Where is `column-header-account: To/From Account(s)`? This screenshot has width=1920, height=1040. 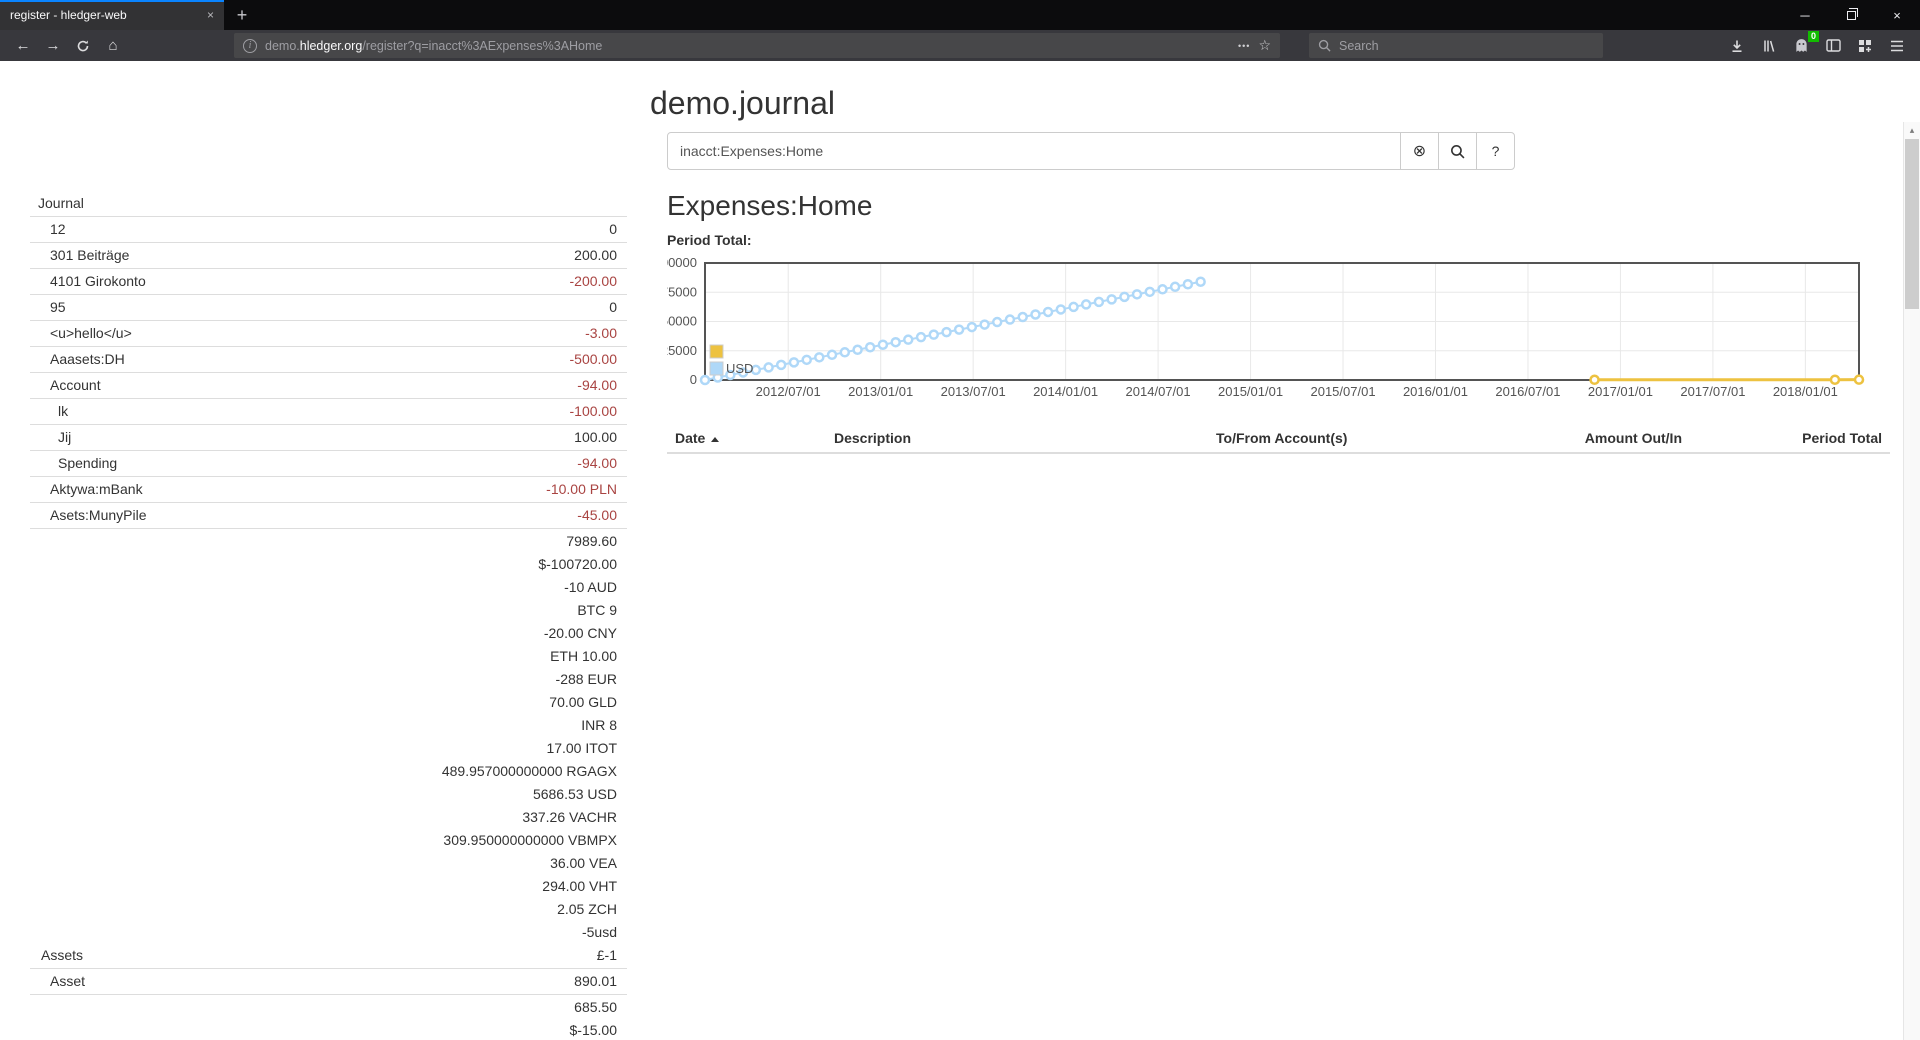 column-header-account: To/From Account(s) is located at coordinates (1368, 439).